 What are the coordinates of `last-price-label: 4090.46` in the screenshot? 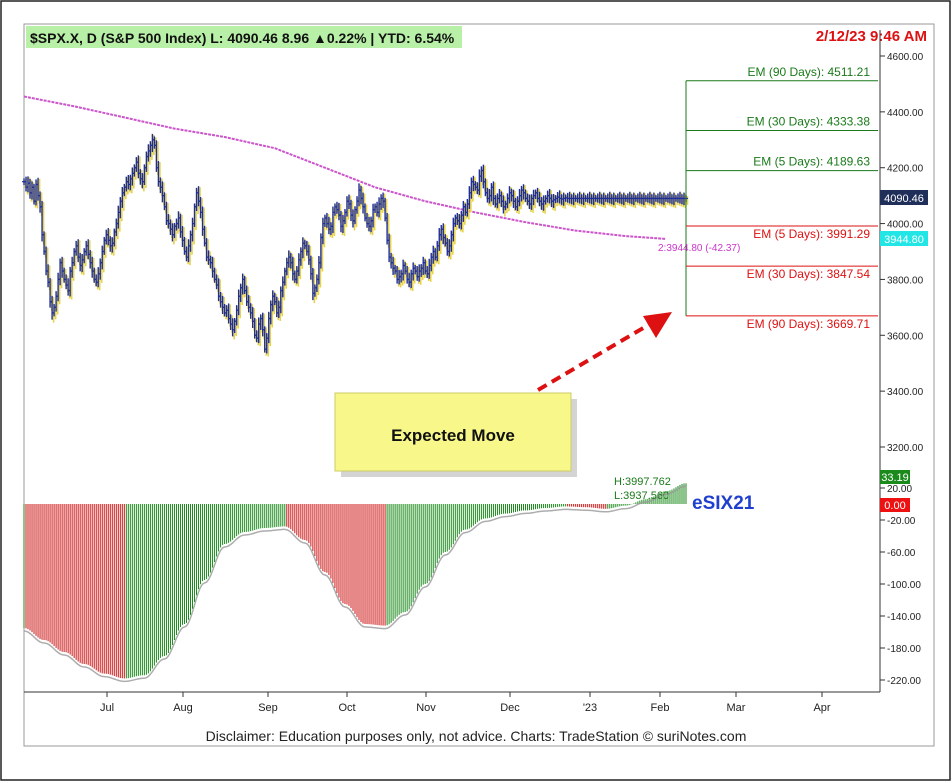 It's located at (904, 199).